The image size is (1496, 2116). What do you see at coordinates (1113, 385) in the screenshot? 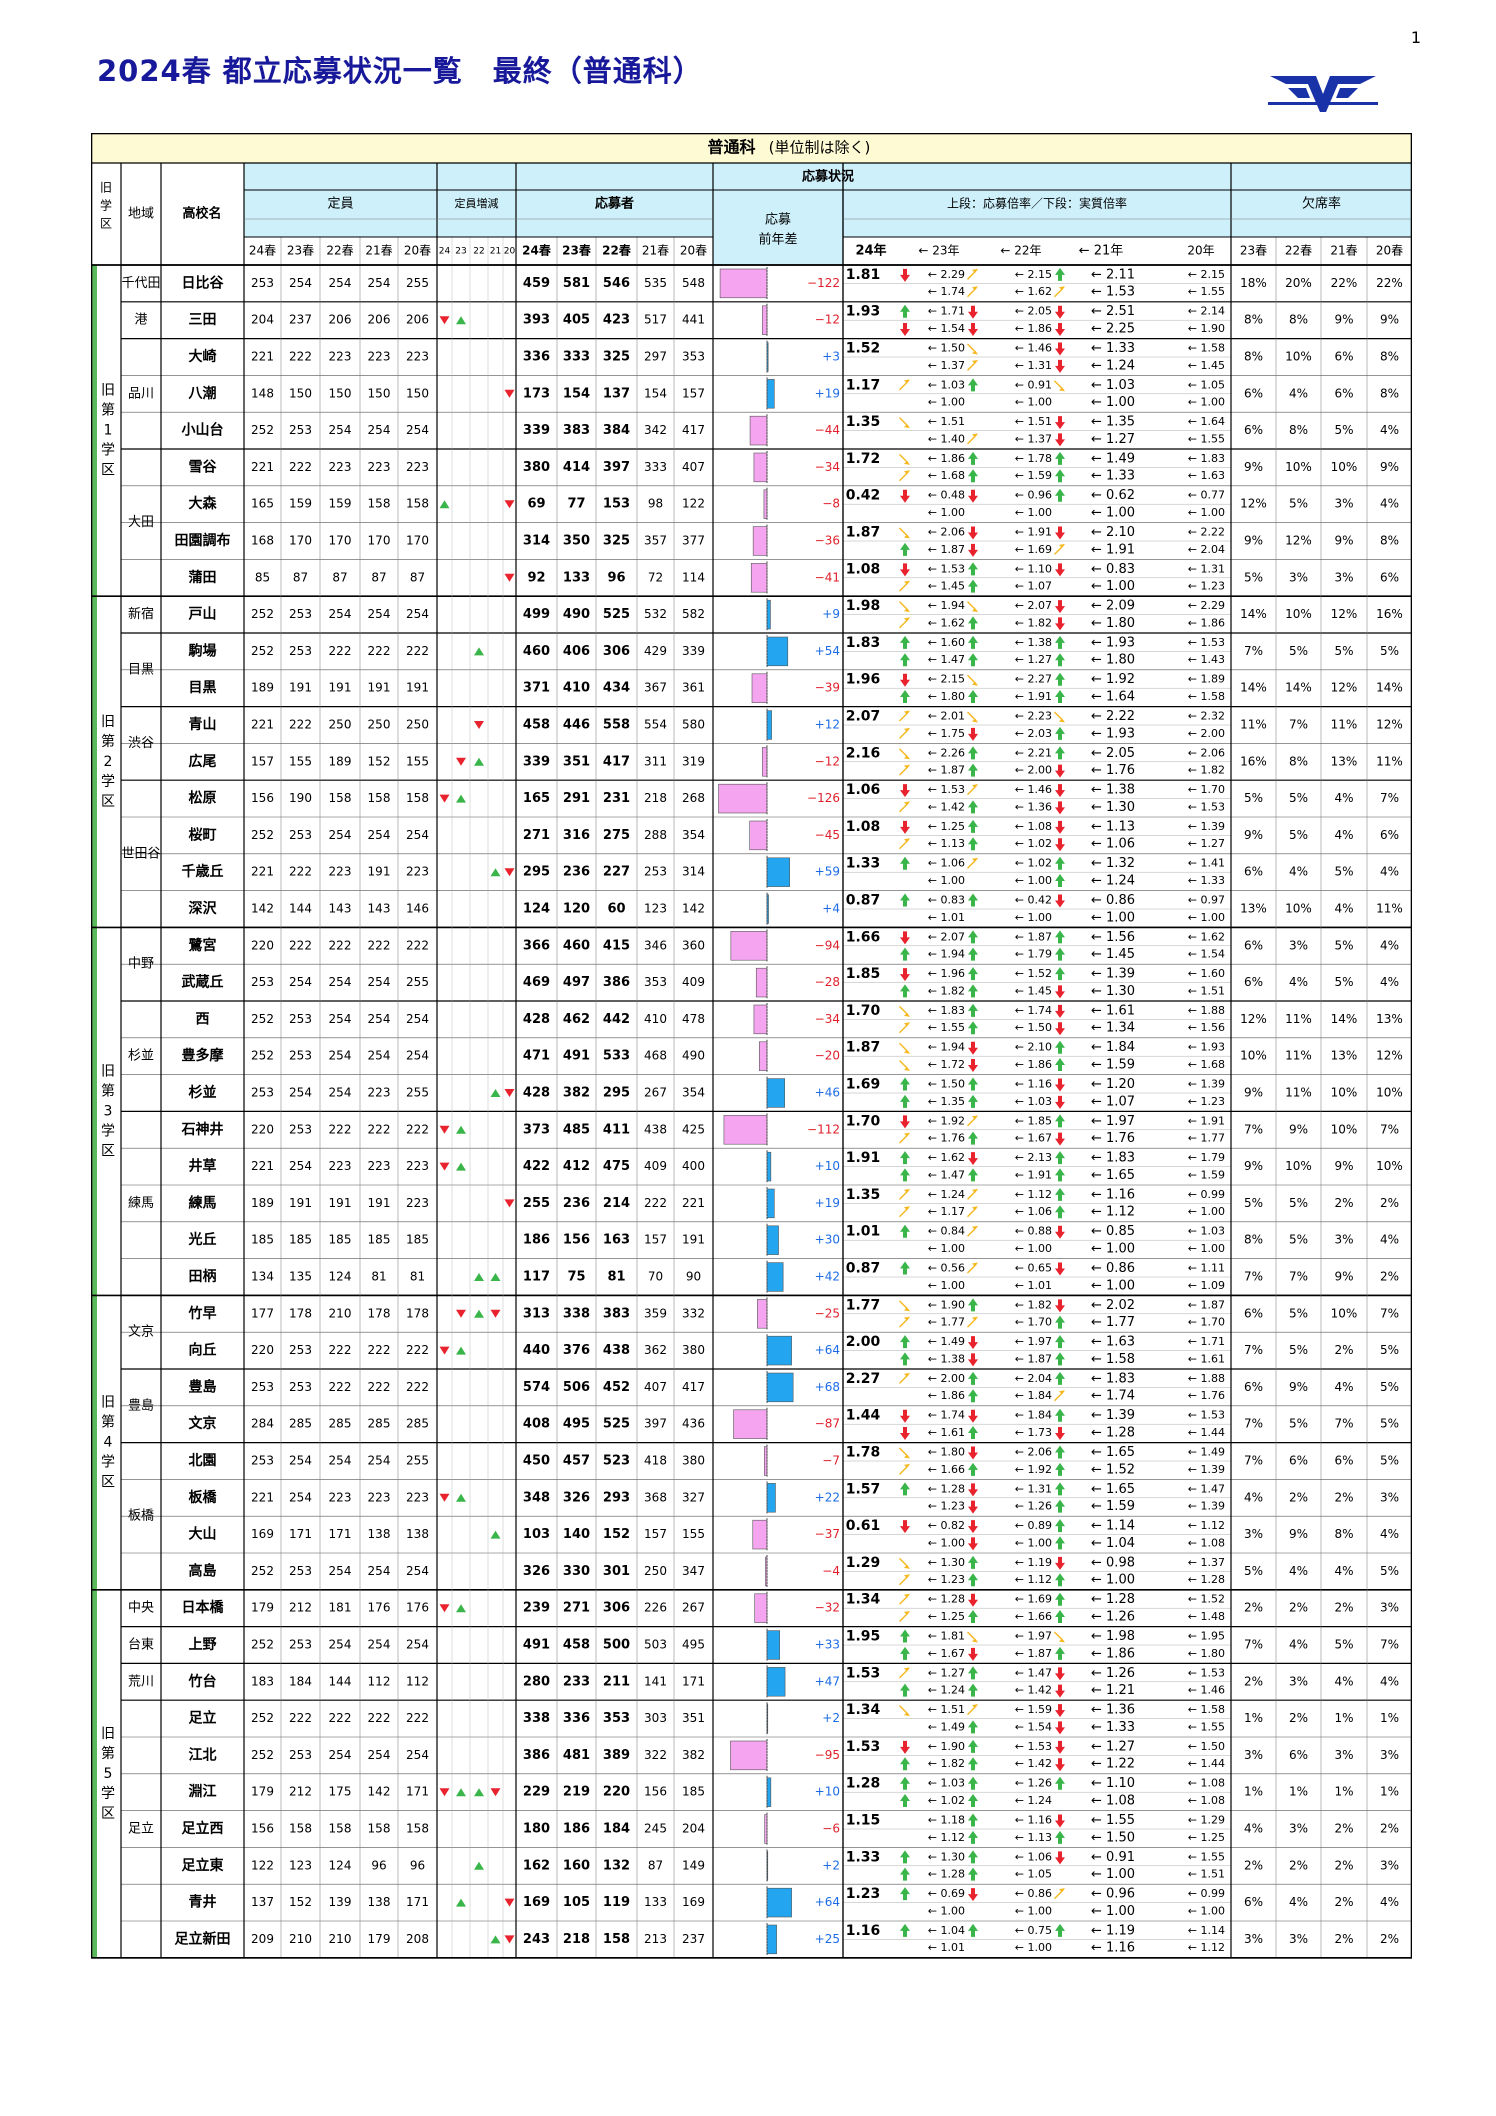
I see `ratio-top: ← 1.03` at bounding box center [1113, 385].